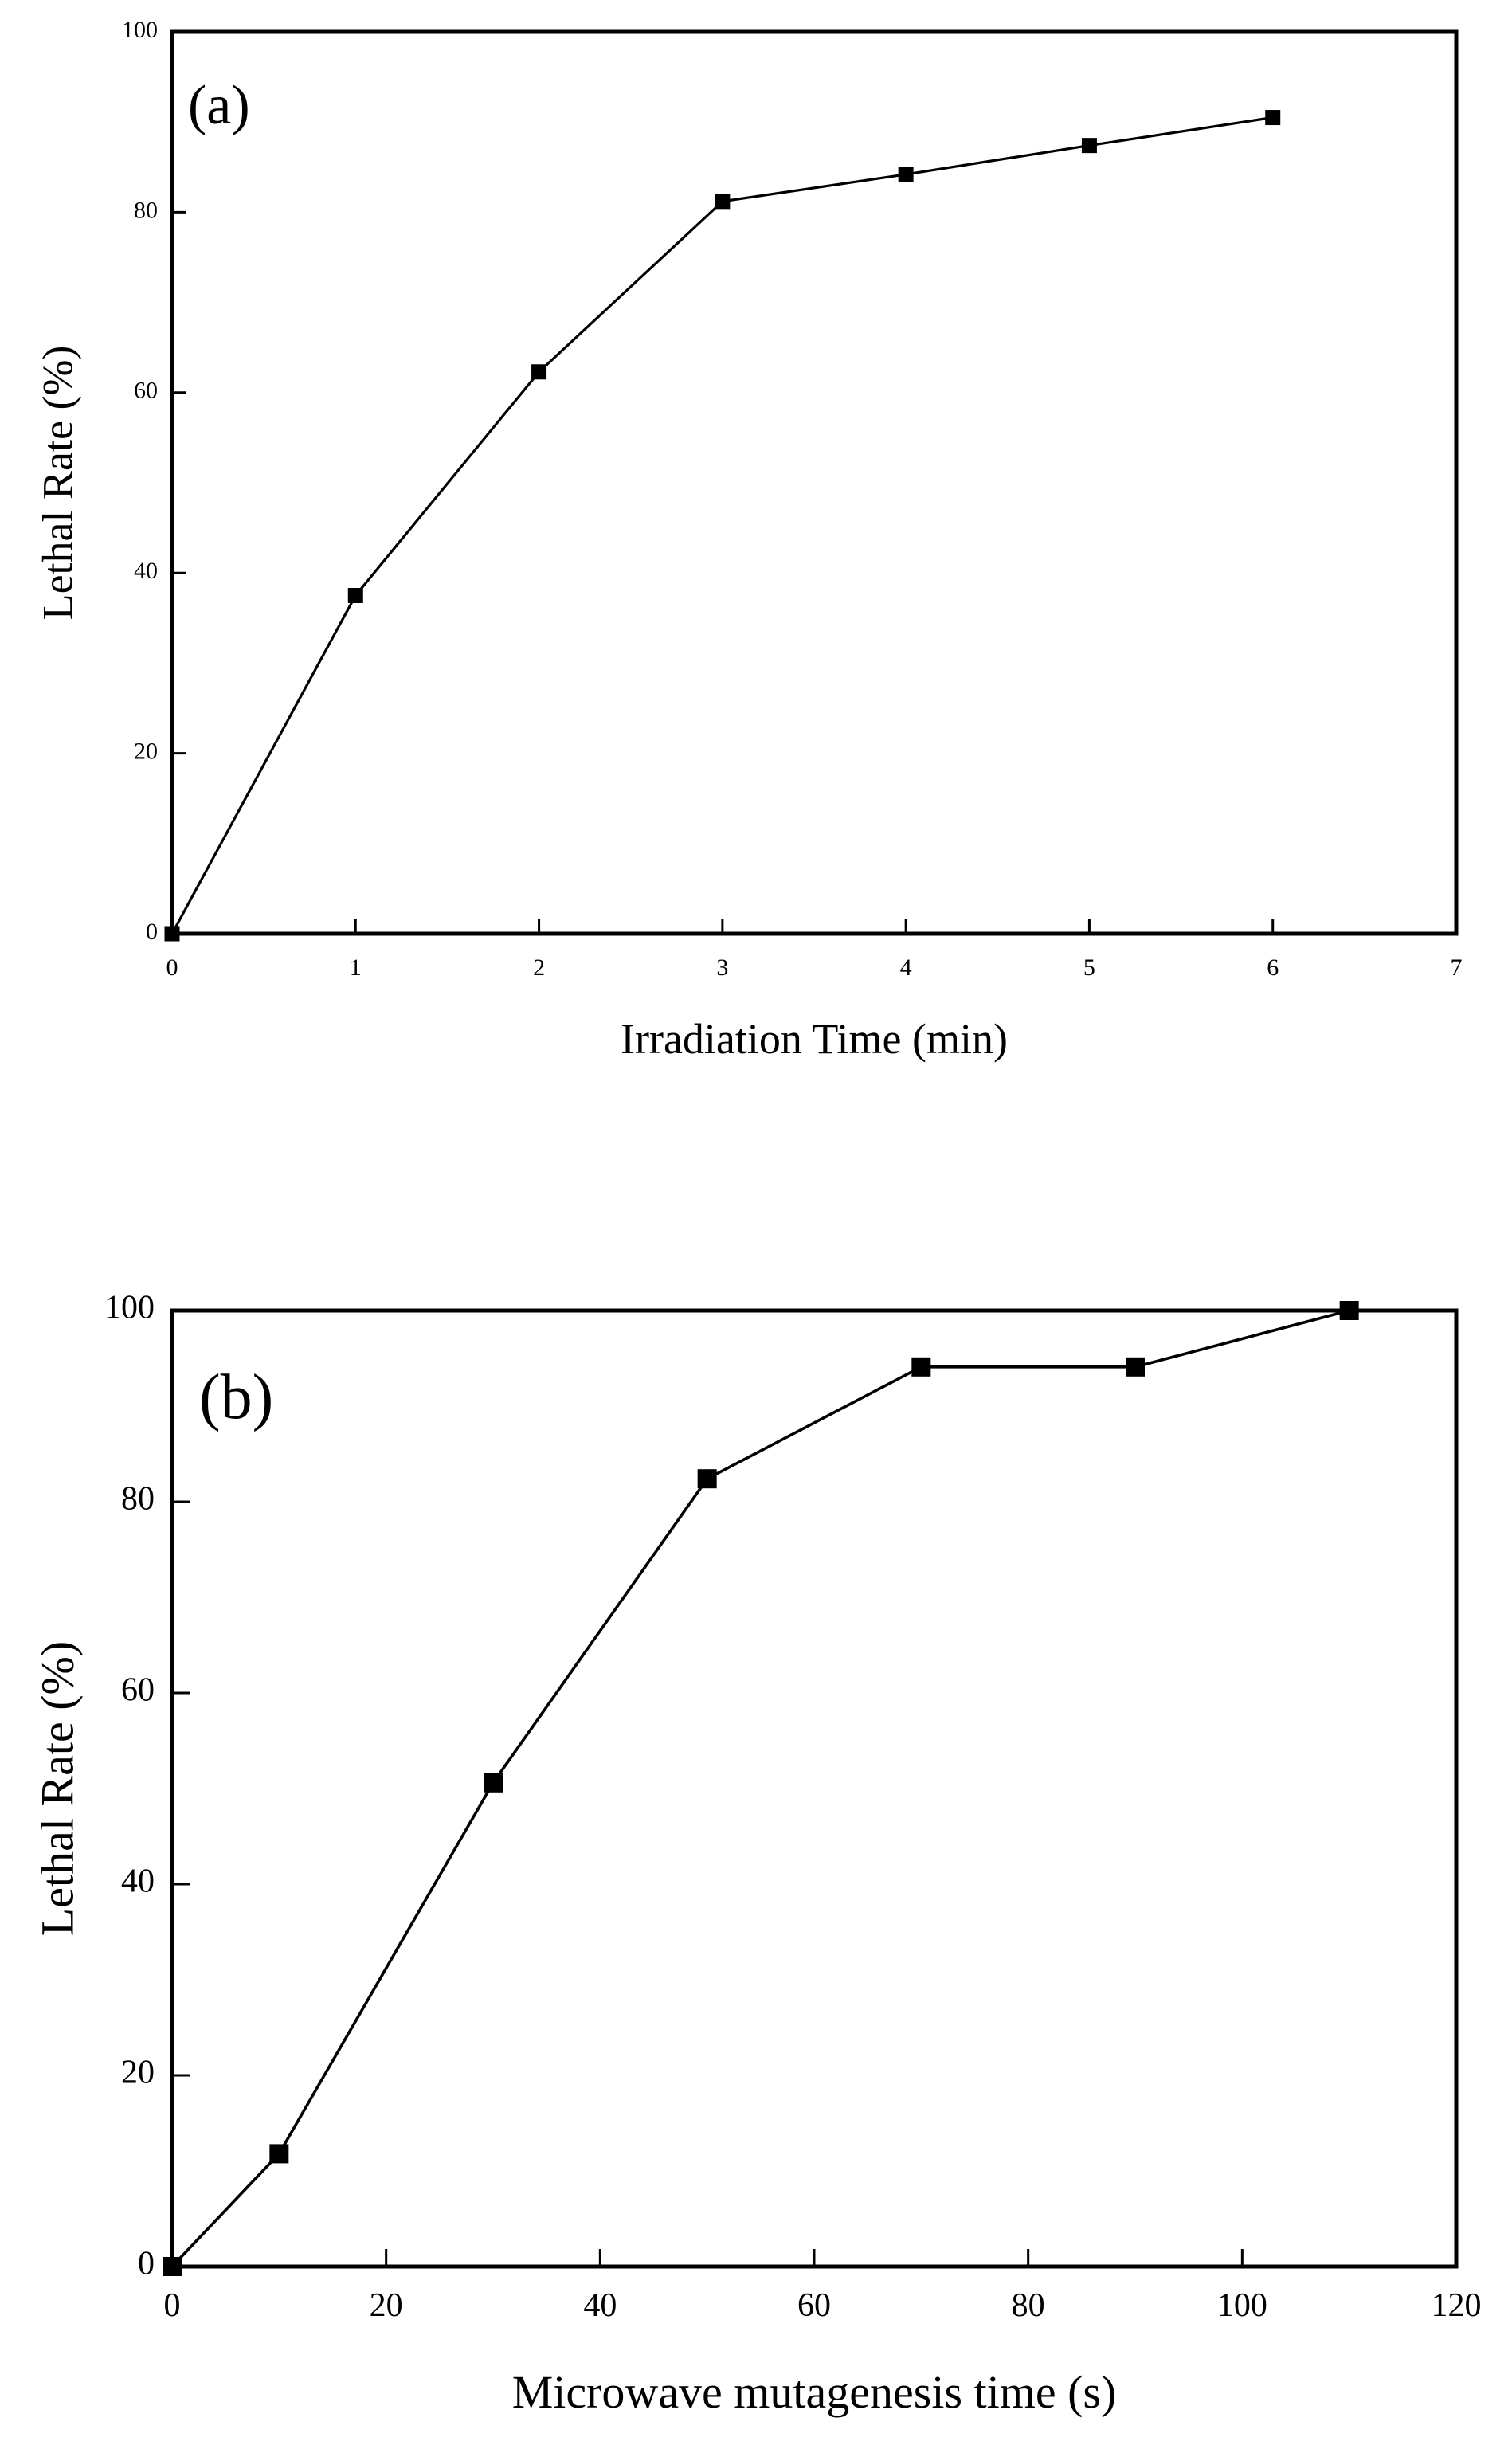 This screenshot has width=1512, height=2441. What do you see at coordinates (1457, 967) in the screenshot?
I see `x-tick-label: 7` at bounding box center [1457, 967].